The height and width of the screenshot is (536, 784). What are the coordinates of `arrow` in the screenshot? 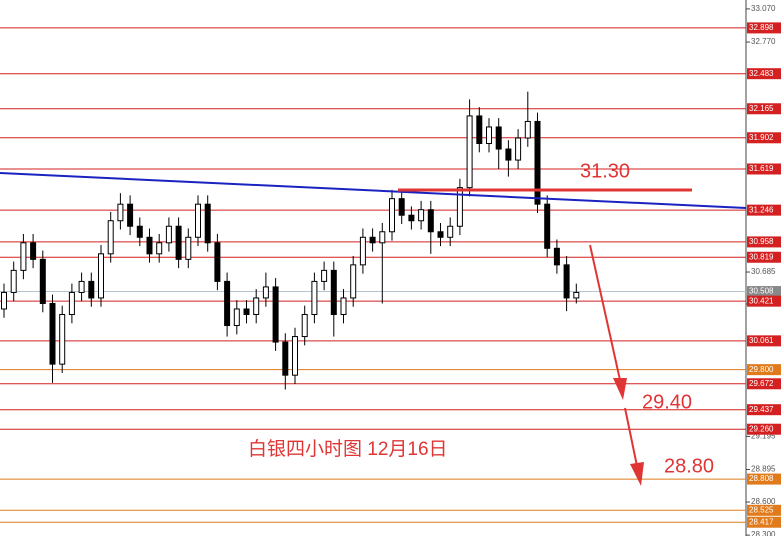 It's located at (605, 312).